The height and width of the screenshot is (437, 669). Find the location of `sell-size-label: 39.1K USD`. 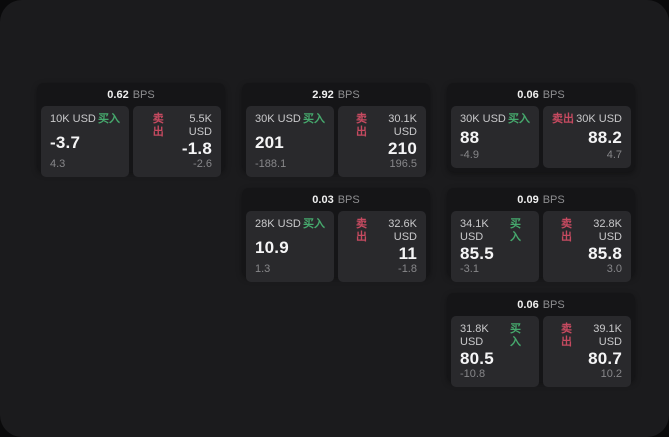

sell-size-label: 39.1K USD is located at coordinates (607, 335).